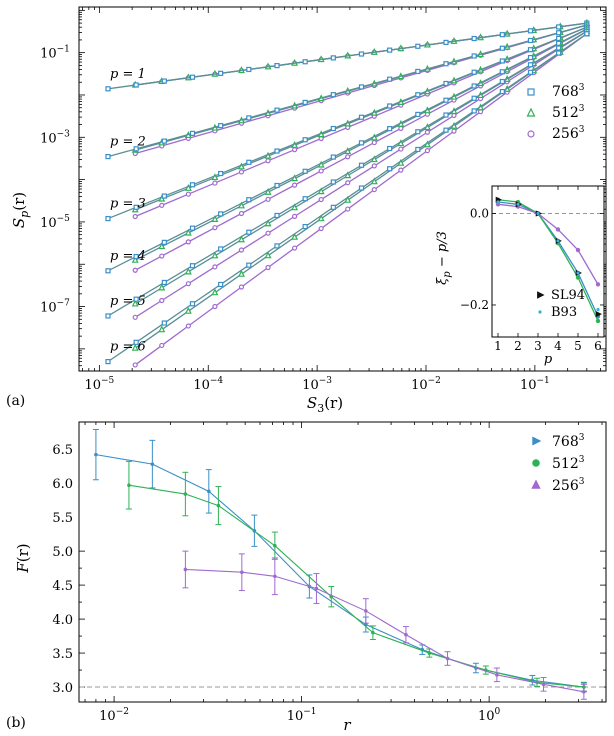  What do you see at coordinates (578, 346) in the screenshot?
I see `inset-xtick-label: 5` at bounding box center [578, 346].